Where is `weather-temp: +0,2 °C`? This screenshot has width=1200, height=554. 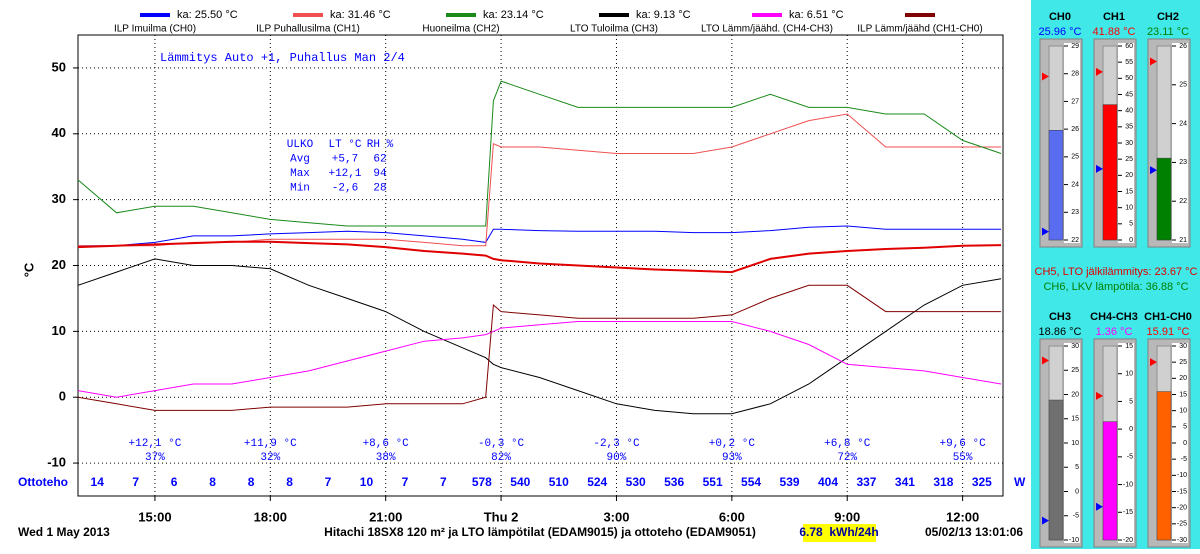 weather-temp: +0,2 °C is located at coordinates (732, 444).